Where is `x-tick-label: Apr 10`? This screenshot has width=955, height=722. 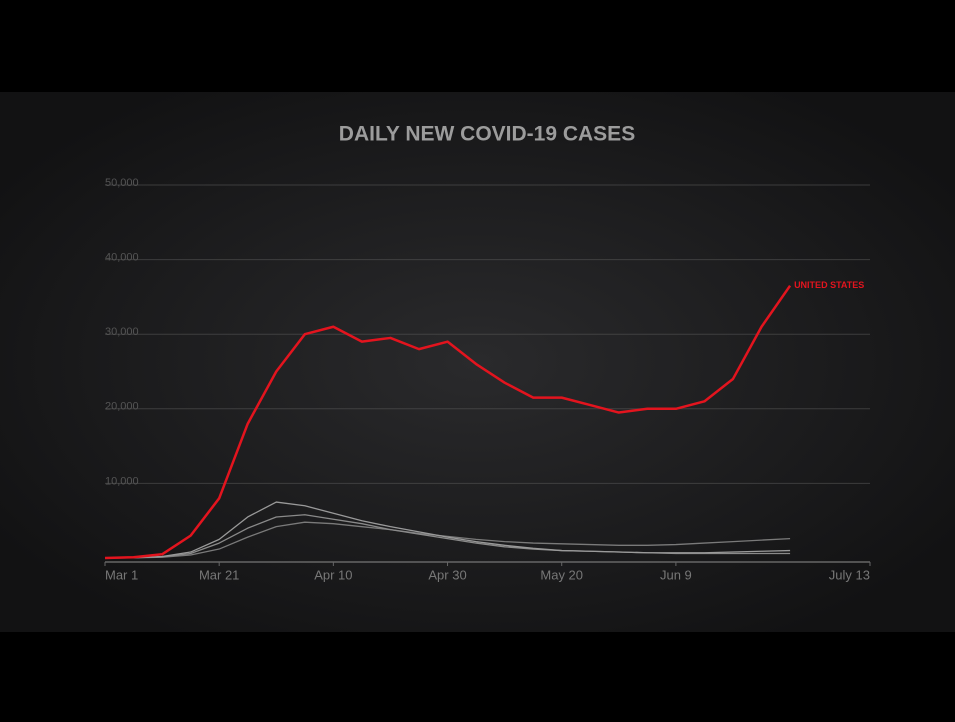
x-tick-label: Apr 10 is located at coordinates (333, 574).